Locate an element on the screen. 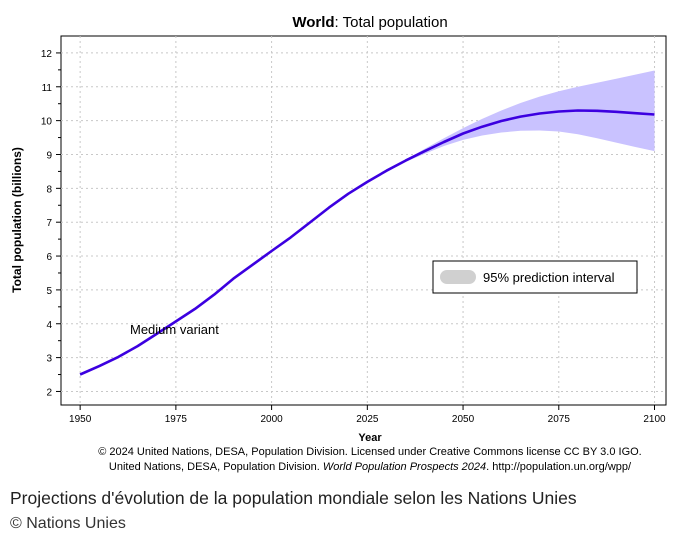  y-tick-label: 6 is located at coordinates (49, 257).